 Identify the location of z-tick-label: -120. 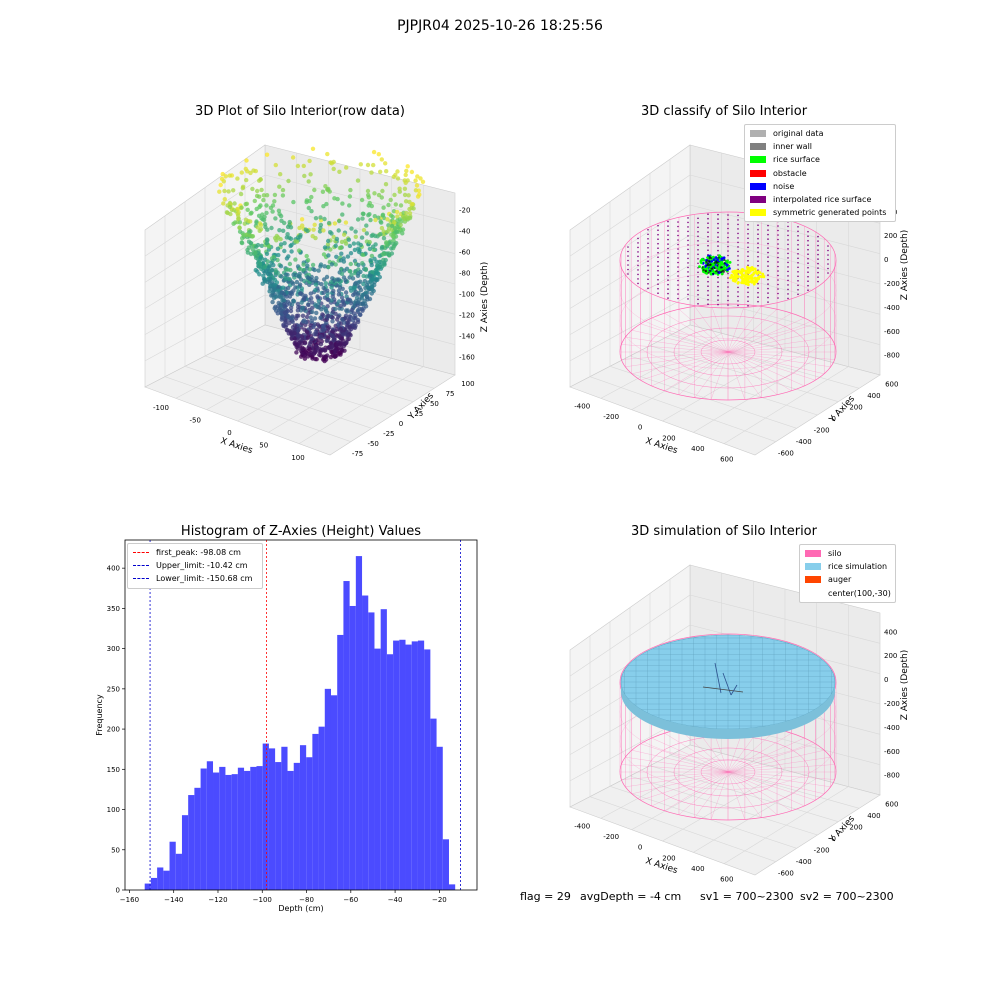
(467, 315).